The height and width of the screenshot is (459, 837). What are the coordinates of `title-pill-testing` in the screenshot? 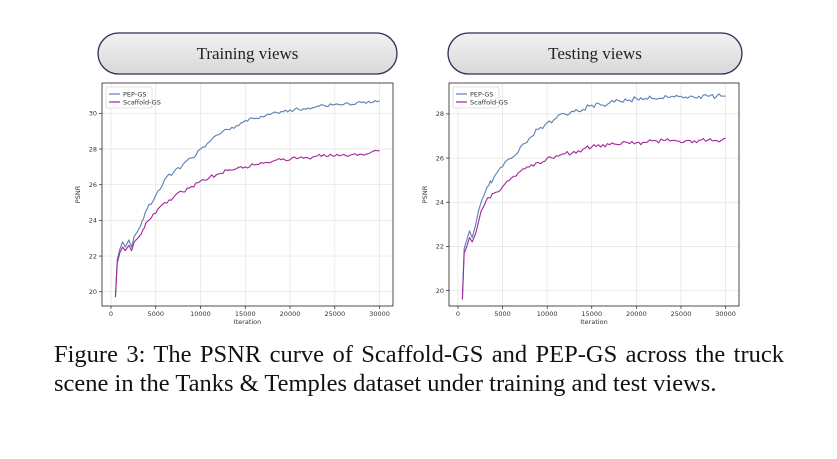 It's located at (595, 53).